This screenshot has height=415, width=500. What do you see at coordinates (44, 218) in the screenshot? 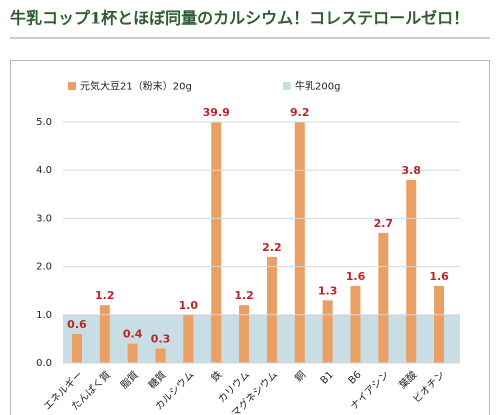
I see `y-tick-label: 3.0` at bounding box center [44, 218].